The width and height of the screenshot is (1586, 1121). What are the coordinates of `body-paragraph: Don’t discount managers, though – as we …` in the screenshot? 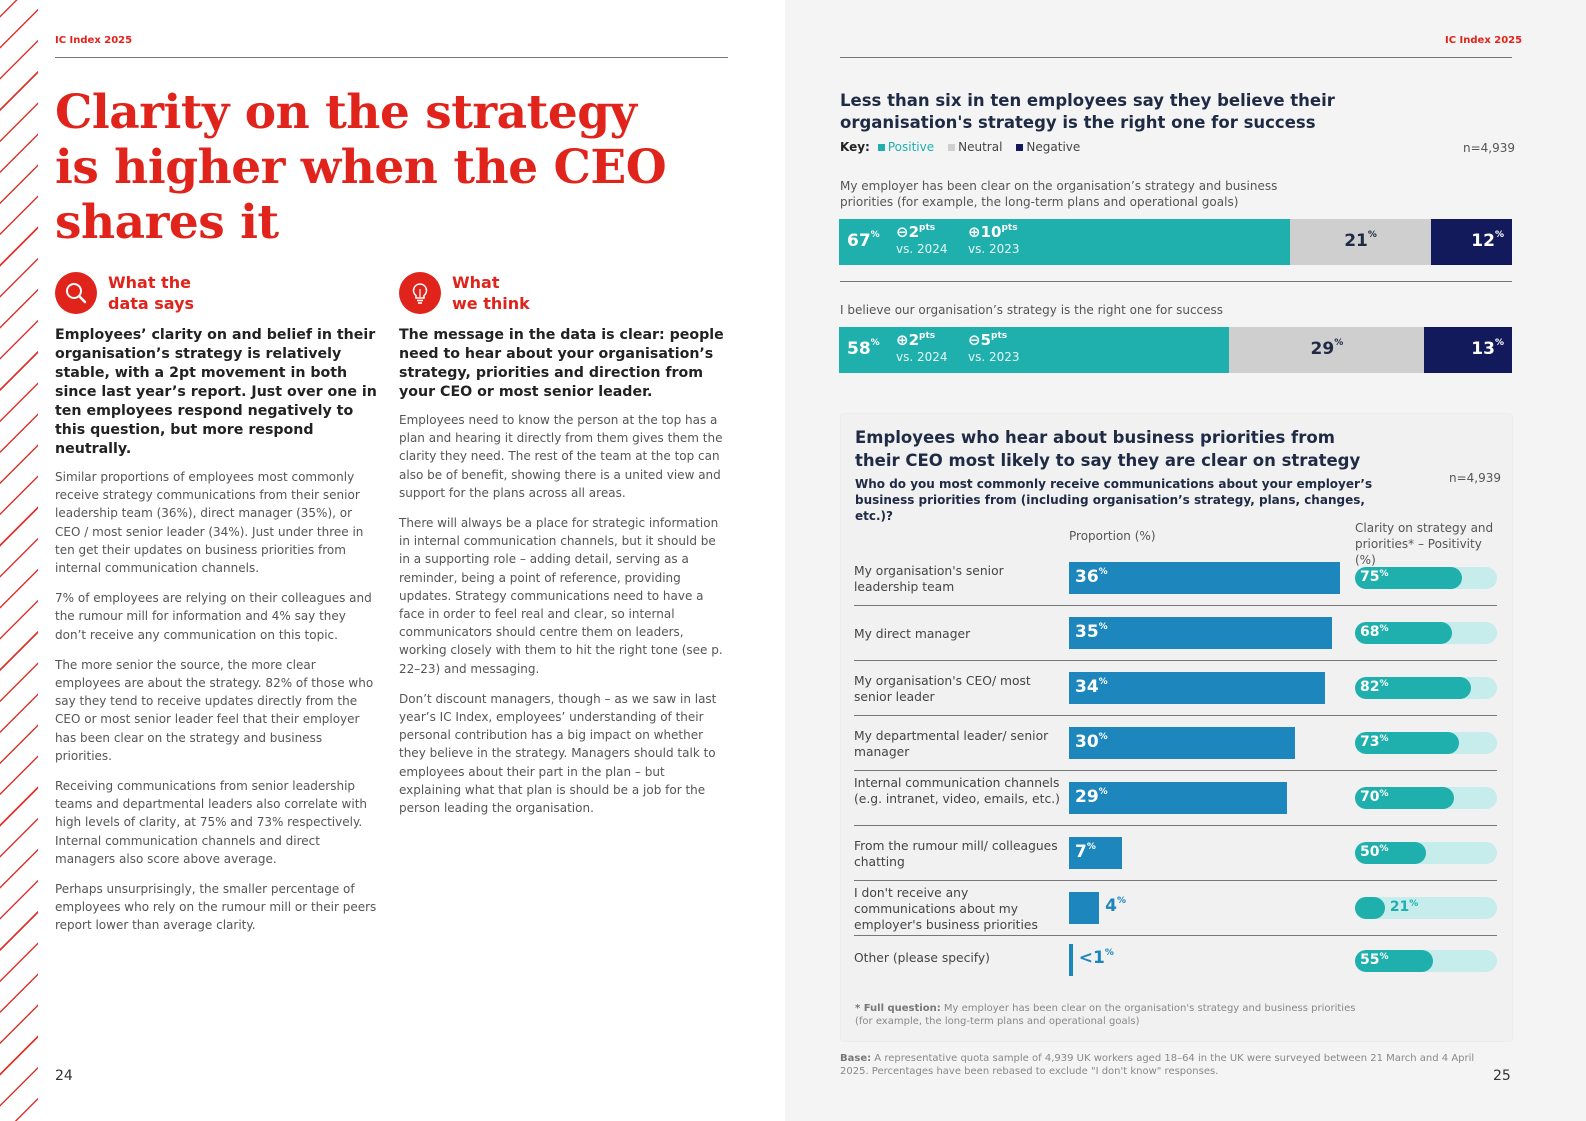 It's located at (558, 753).